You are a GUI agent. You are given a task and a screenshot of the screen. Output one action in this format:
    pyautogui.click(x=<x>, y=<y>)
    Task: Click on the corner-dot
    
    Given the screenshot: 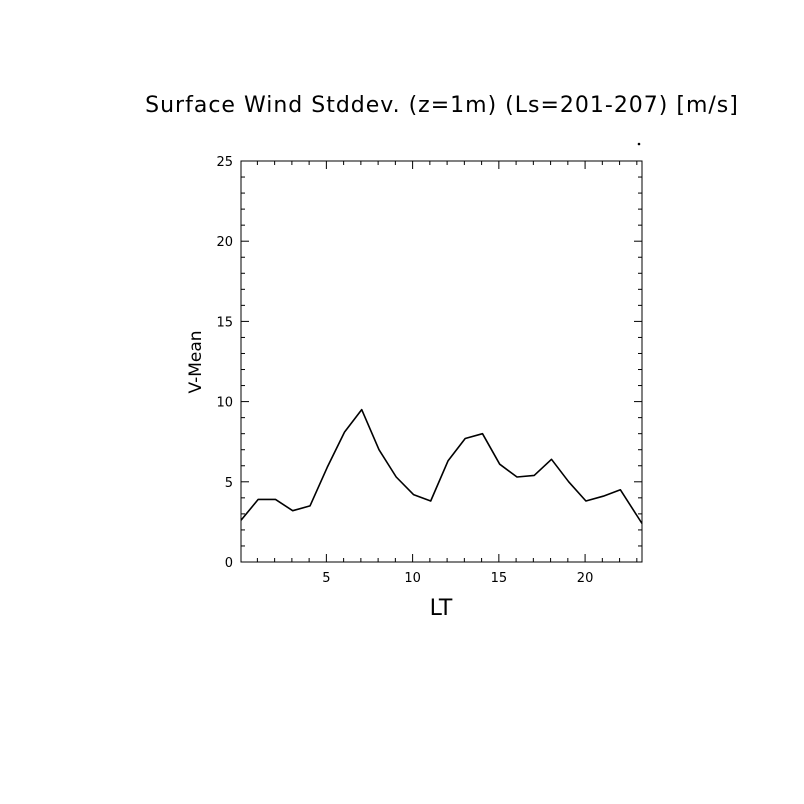 What is the action you would take?
    pyautogui.click(x=639, y=144)
    